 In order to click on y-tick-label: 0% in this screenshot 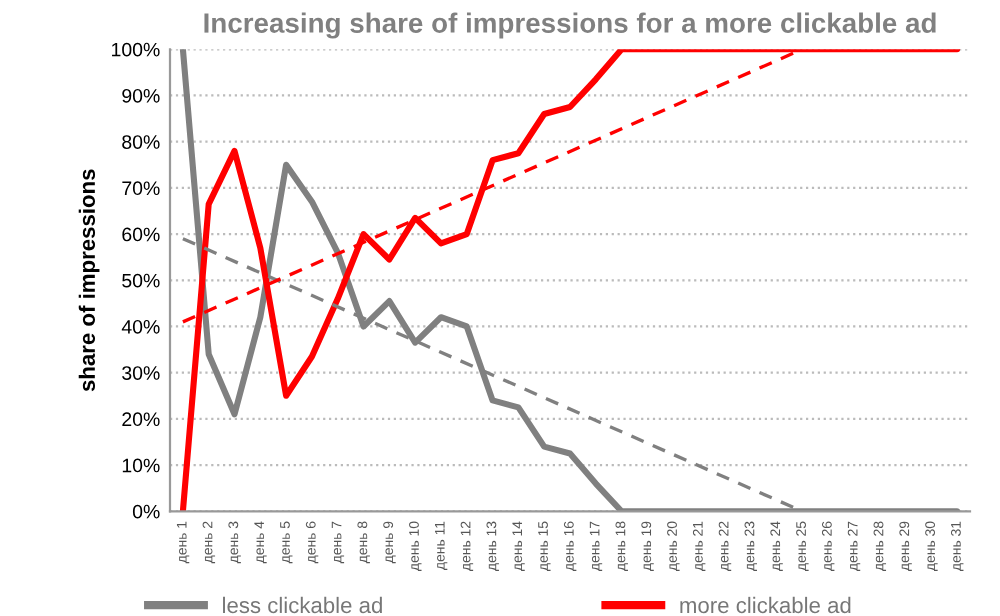, I will do `click(146, 511)`.